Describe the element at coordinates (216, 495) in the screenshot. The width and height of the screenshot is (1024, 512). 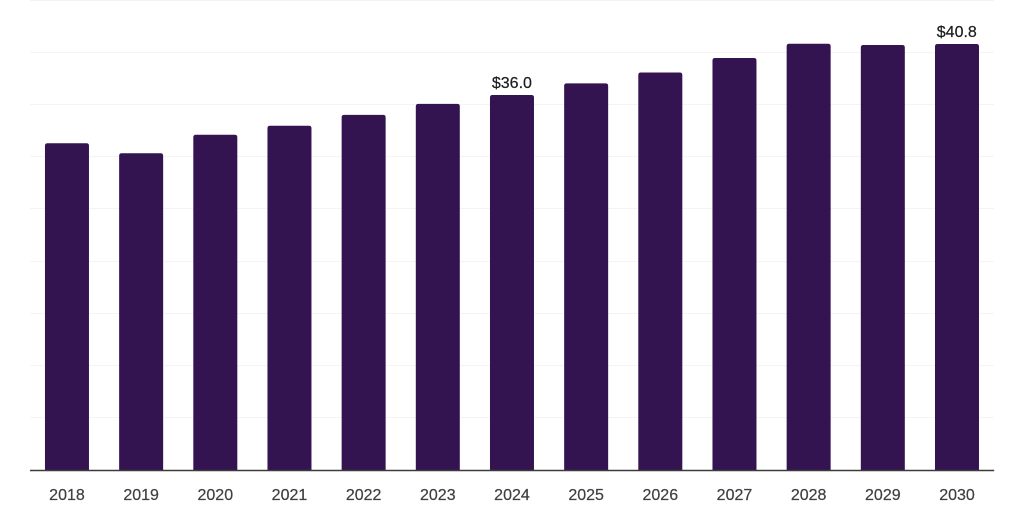
I see `svg-text: 2020` at that location.